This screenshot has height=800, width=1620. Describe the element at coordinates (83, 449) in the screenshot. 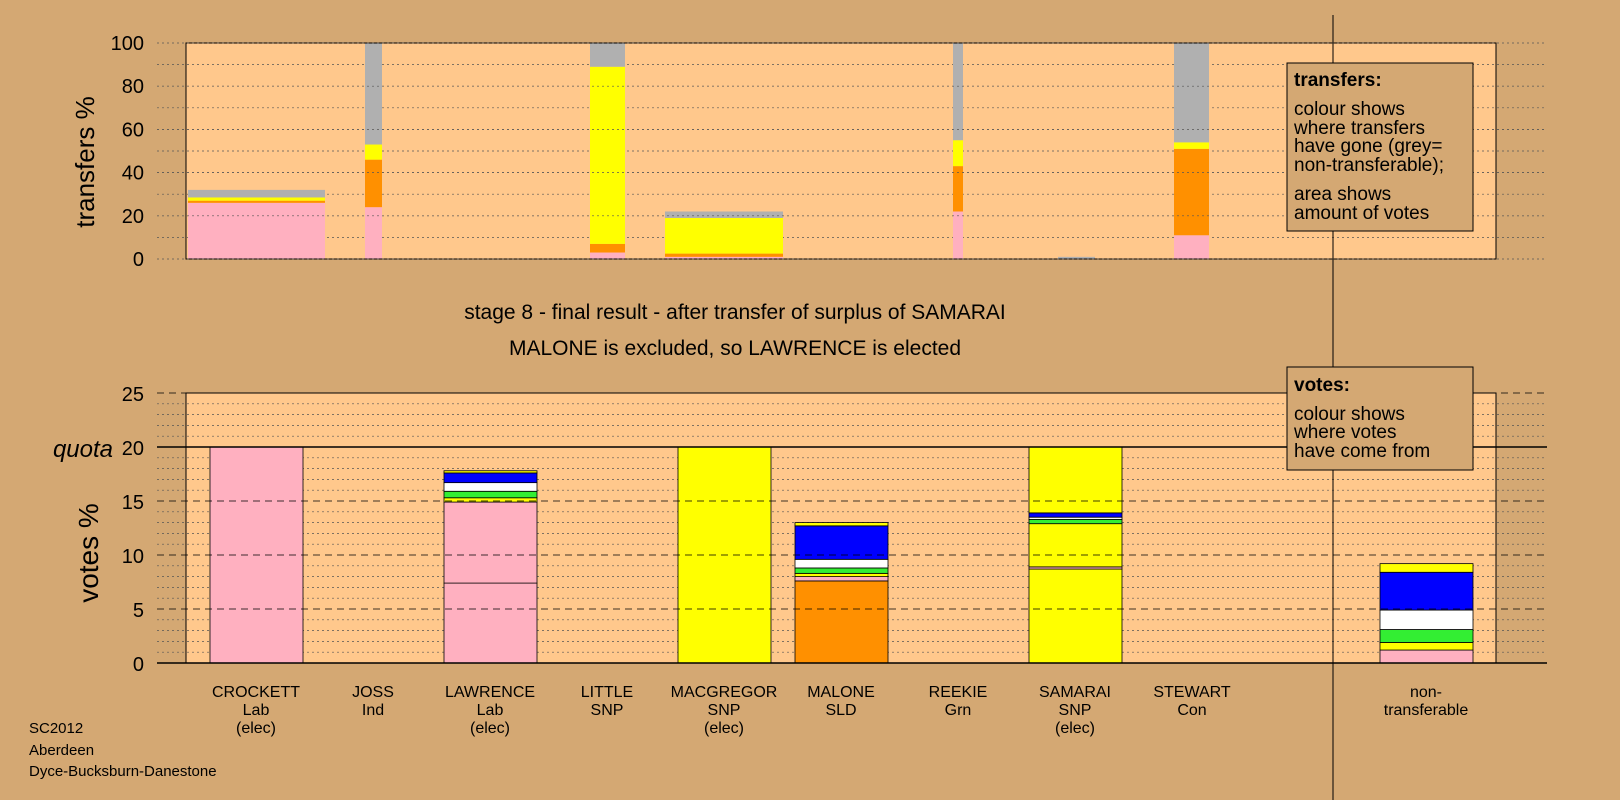

I see `quota-label: quota` at that location.